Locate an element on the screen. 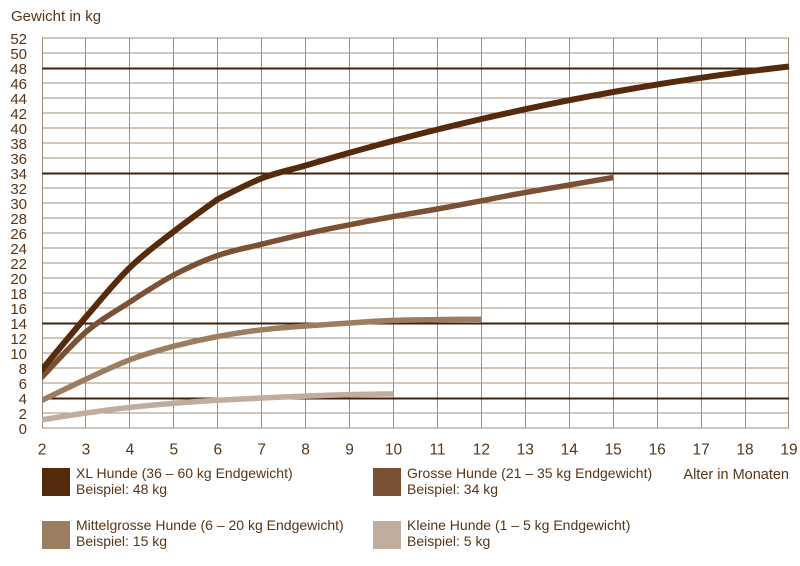 The width and height of the screenshot is (800, 566). svg-text: 9 is located at coordinates (349, 450).